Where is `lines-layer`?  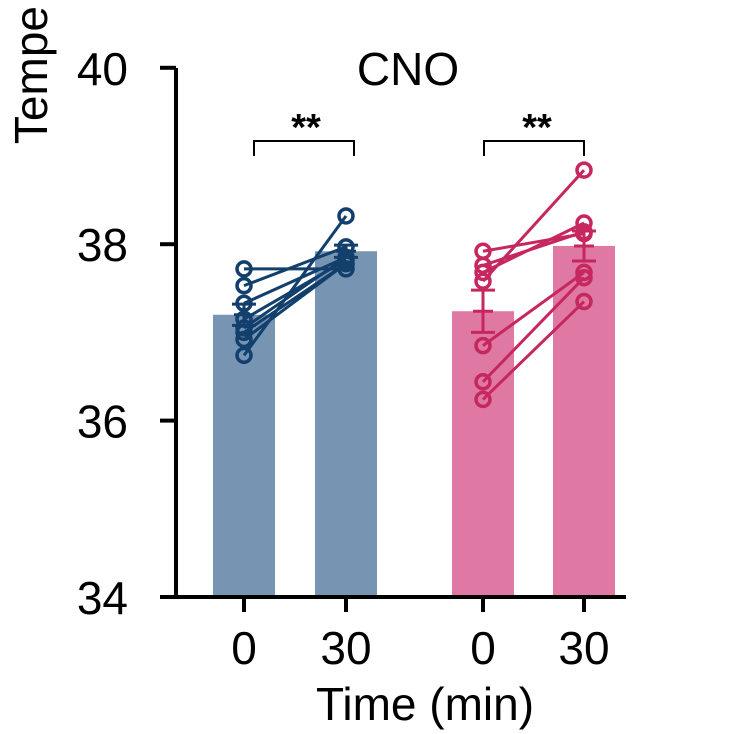
lines-layer is located at coordinates (414, 285).